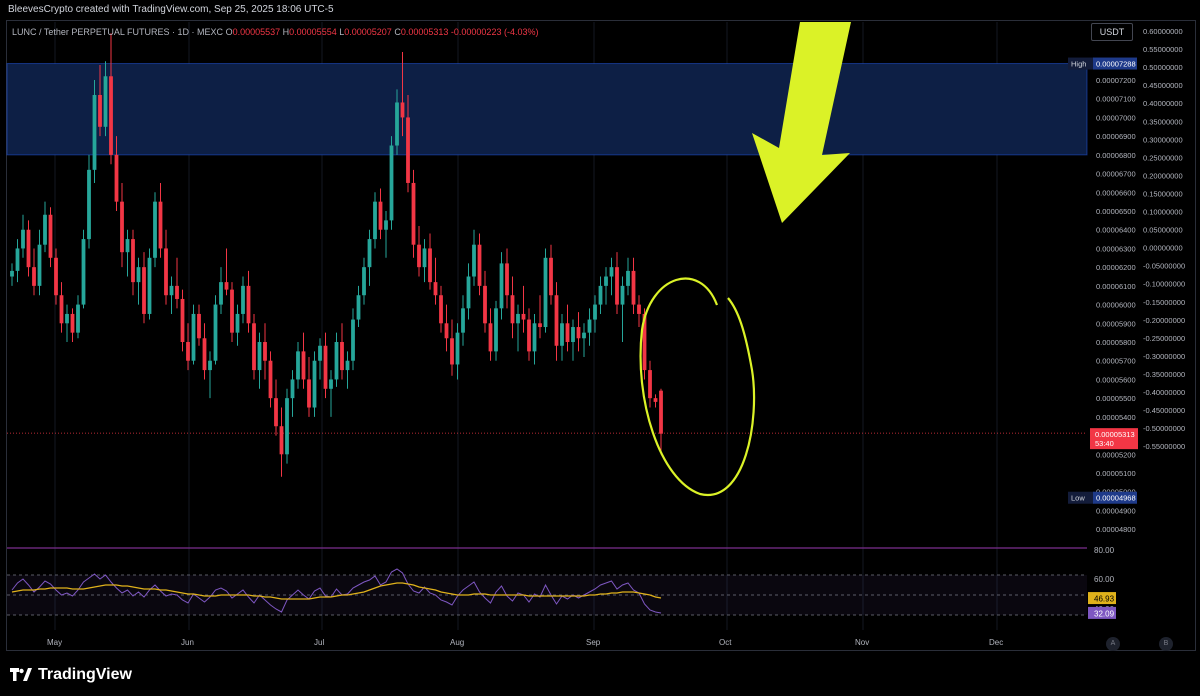 This screenshot has width=1200, height=696. What do you see at coordinates (1102, 598) in the screenshot?
I see `rsi-ma-value-badge` at bounding box center [1102, 598].